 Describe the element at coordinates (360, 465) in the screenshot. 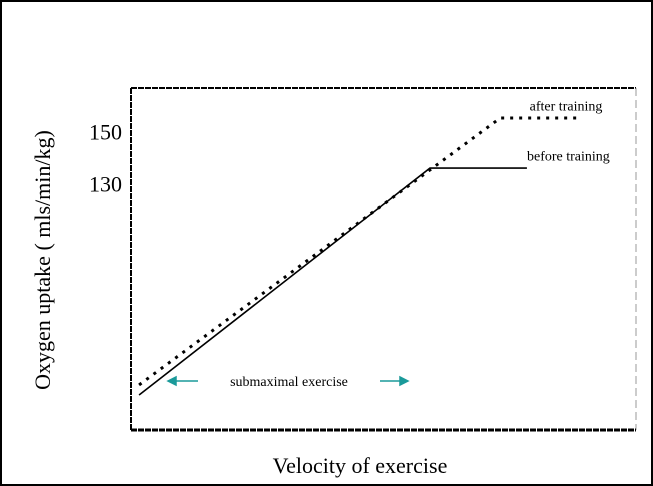

I see `x-axis-label: Velocity of exercise` at that location.